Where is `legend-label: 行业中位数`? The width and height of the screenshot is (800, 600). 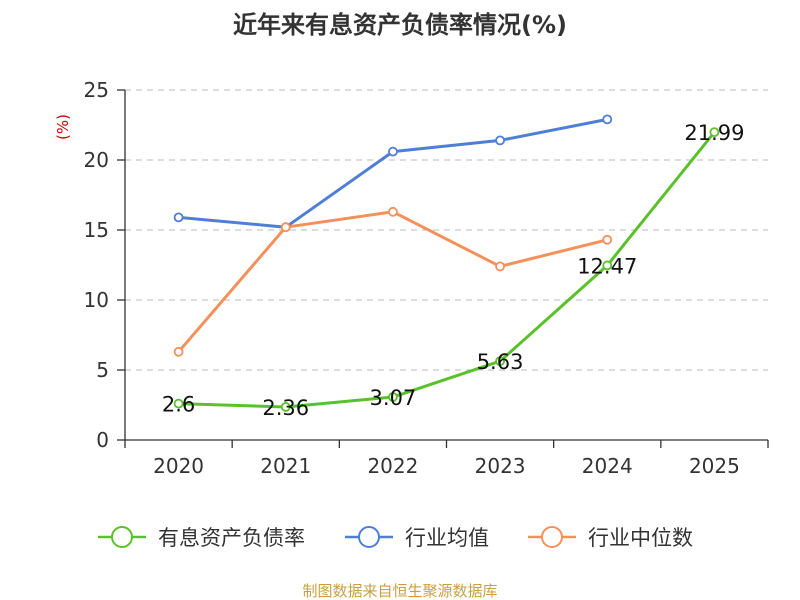
legend-label: 行业中位数 is located at coordinates (640, 538).